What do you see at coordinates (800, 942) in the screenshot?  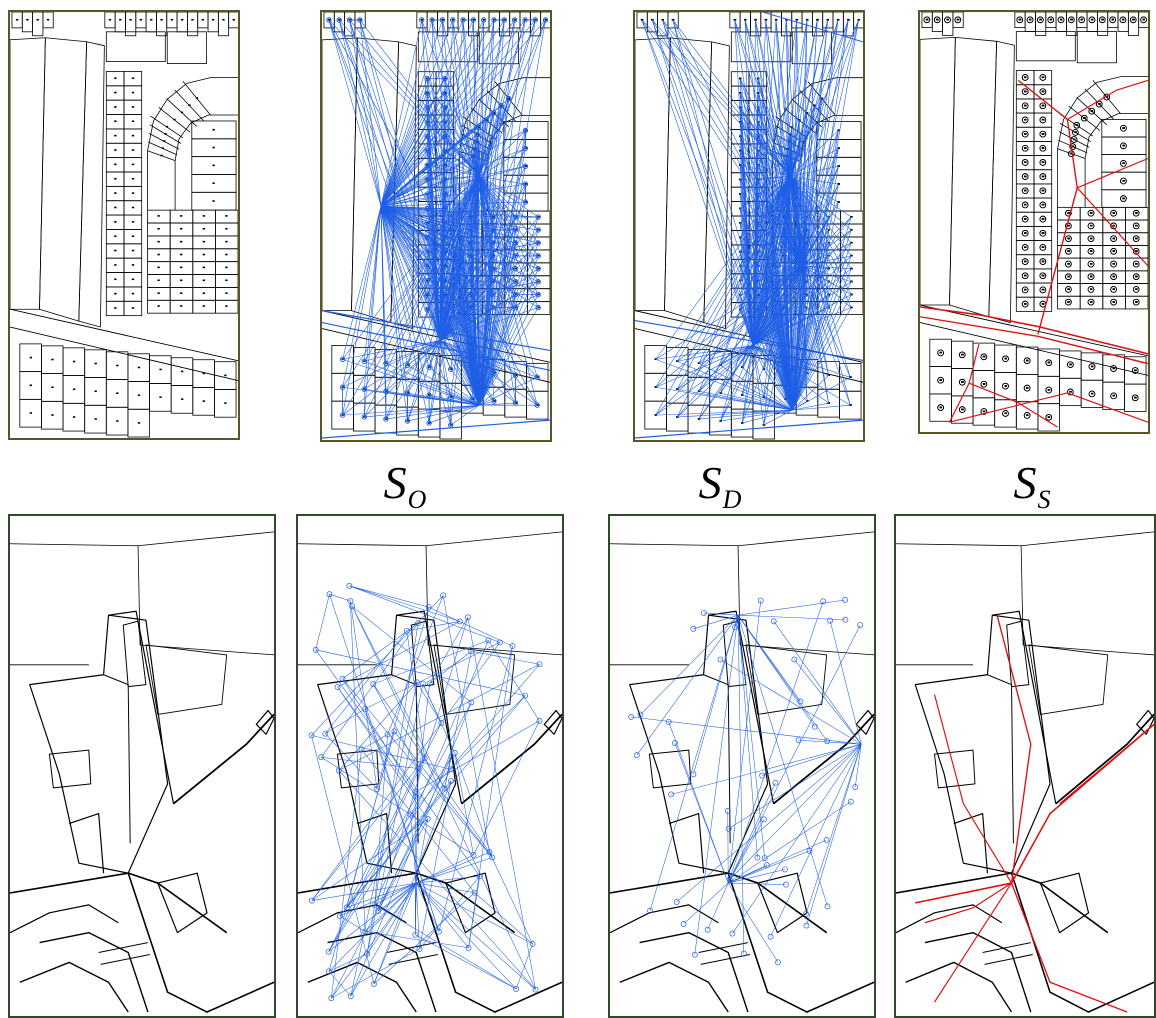 I see `road-bottom` at bounding box center [800, 942].